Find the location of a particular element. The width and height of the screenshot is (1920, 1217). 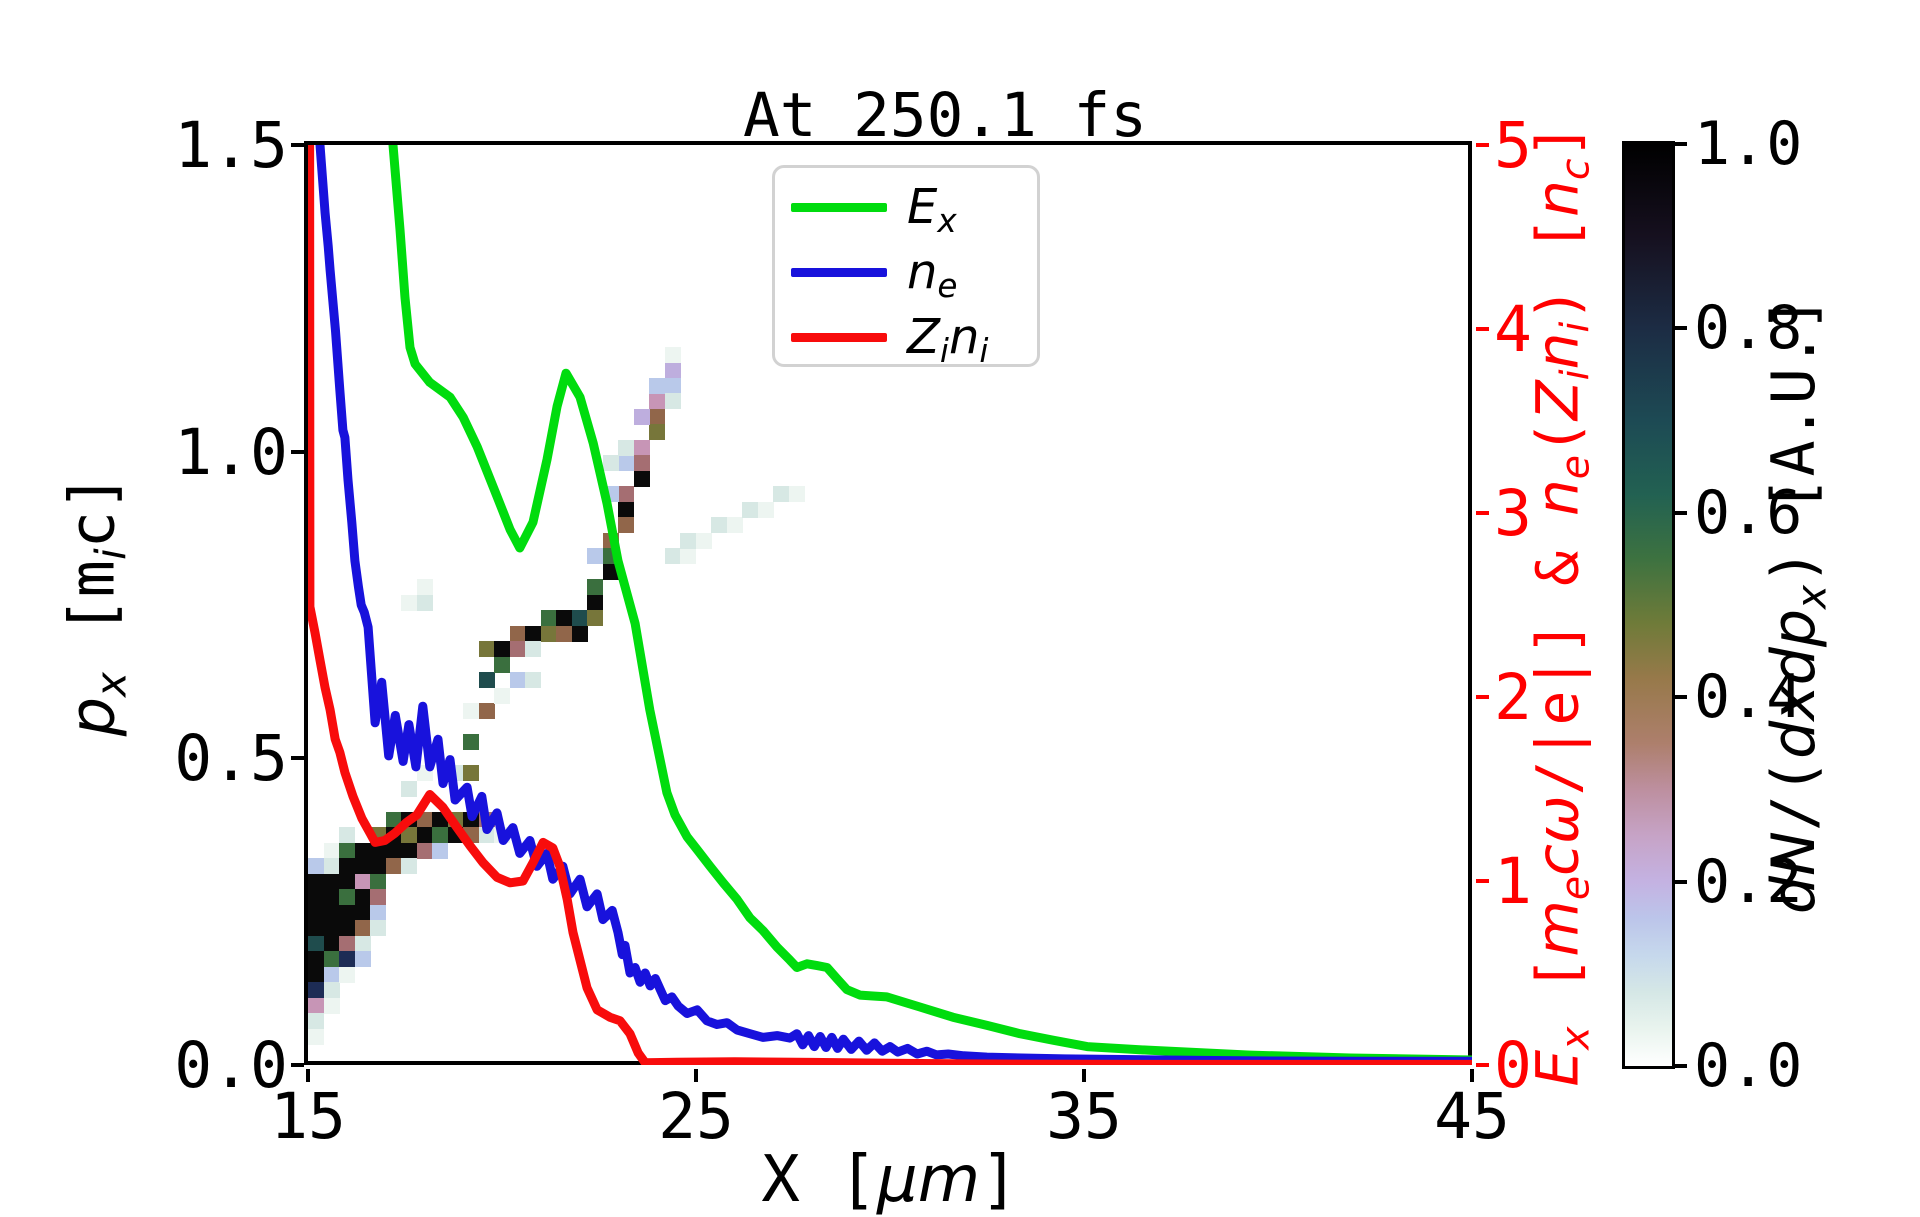

zini-legend-swatch is located at coordinates (839, 337).